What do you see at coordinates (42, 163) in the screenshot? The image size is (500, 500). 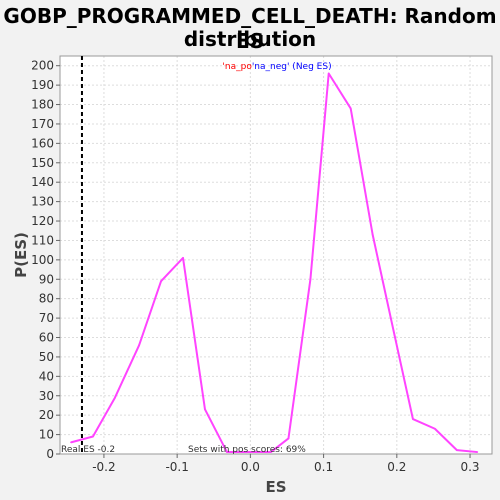 I see `y-tick-label: 150` at bounding box center [42, 163].